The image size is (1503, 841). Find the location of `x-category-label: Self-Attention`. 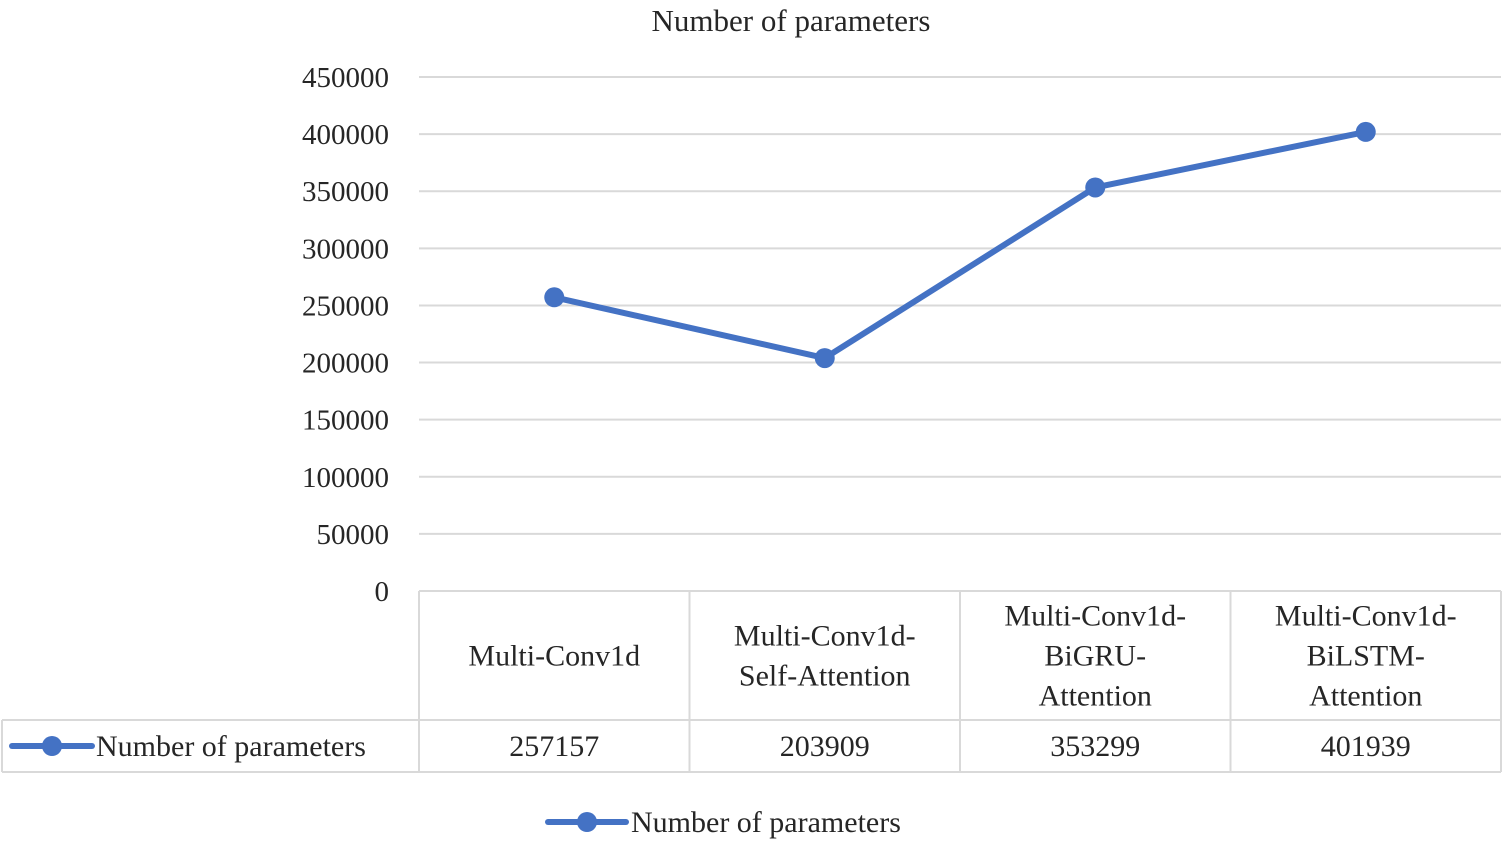

x-category-label: Self-Attention is located at coordinates (825, 676).